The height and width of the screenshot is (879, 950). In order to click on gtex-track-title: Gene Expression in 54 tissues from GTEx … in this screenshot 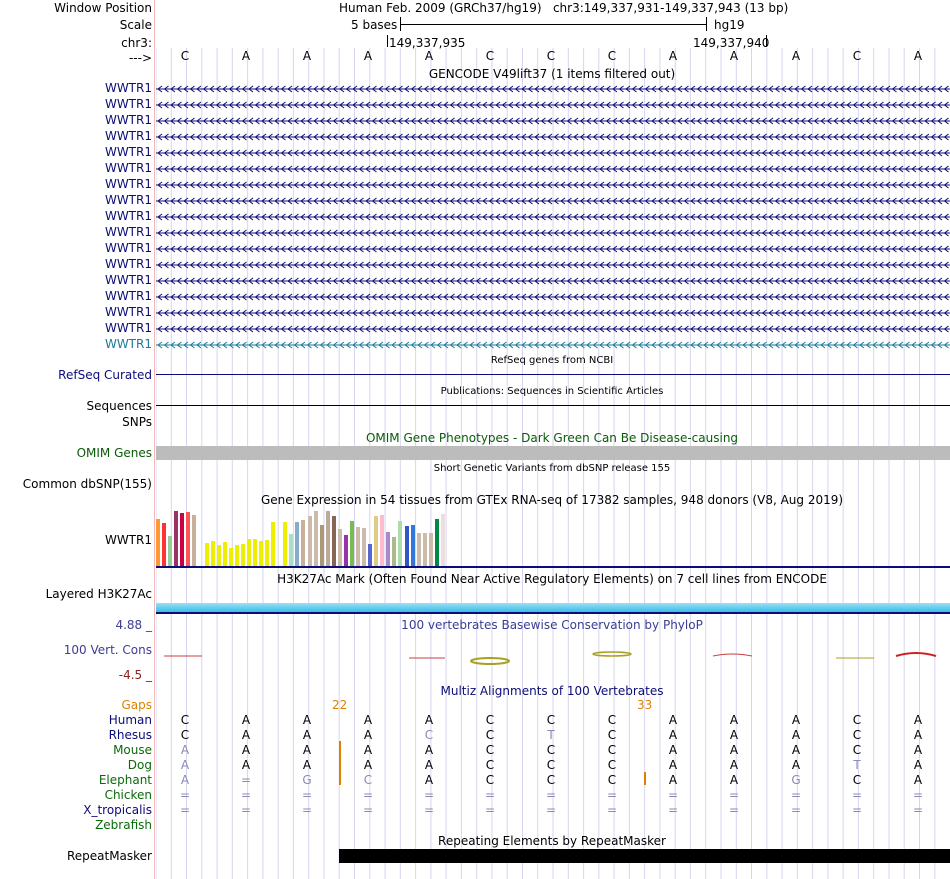, I will do `click(552, 500)`.